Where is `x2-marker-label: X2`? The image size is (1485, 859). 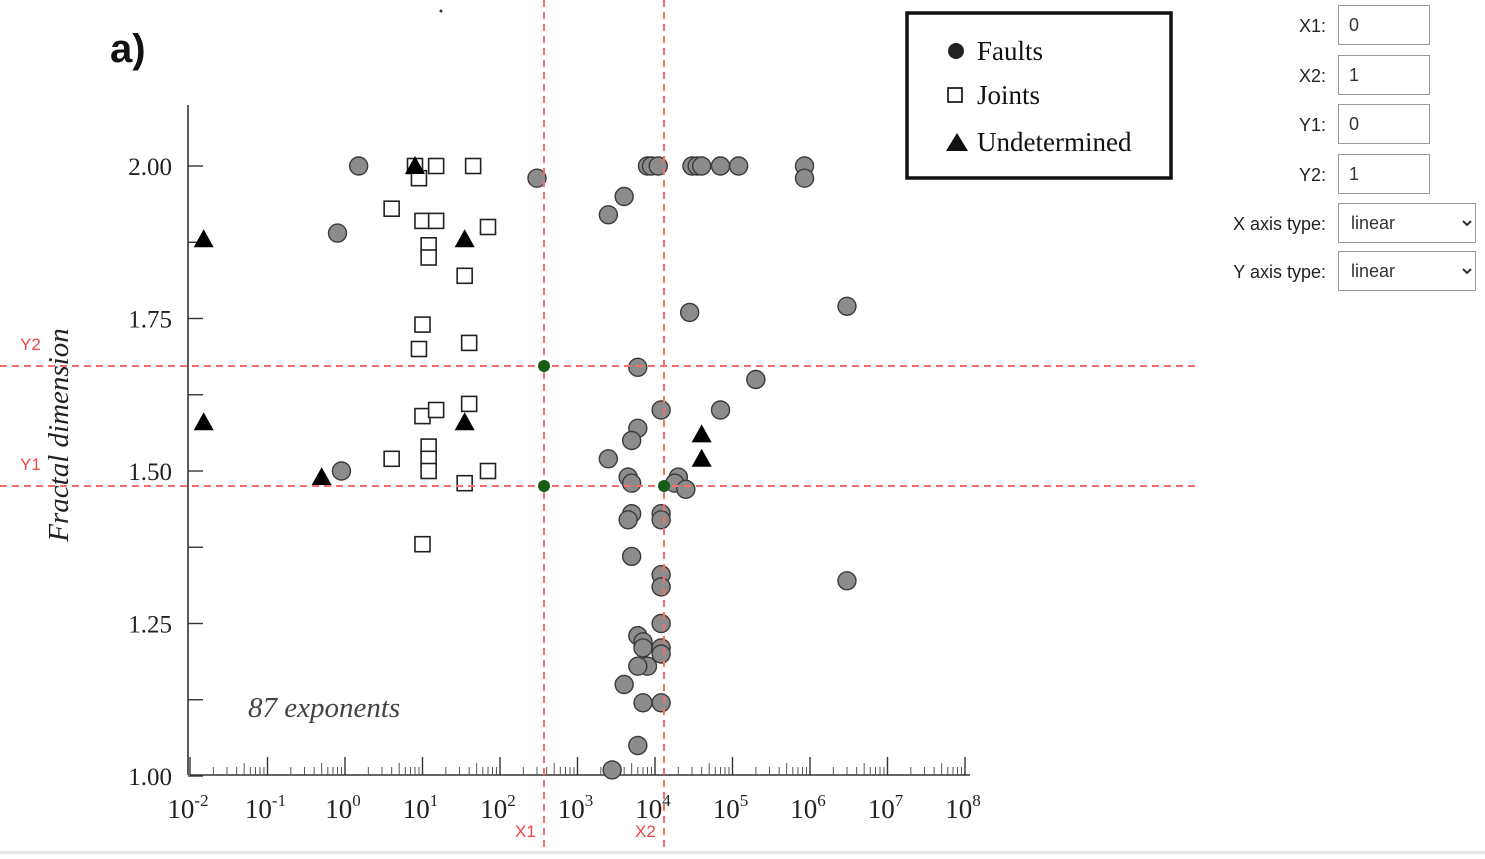
x2-marker-label: X2 is located at coordinates (645, 831).